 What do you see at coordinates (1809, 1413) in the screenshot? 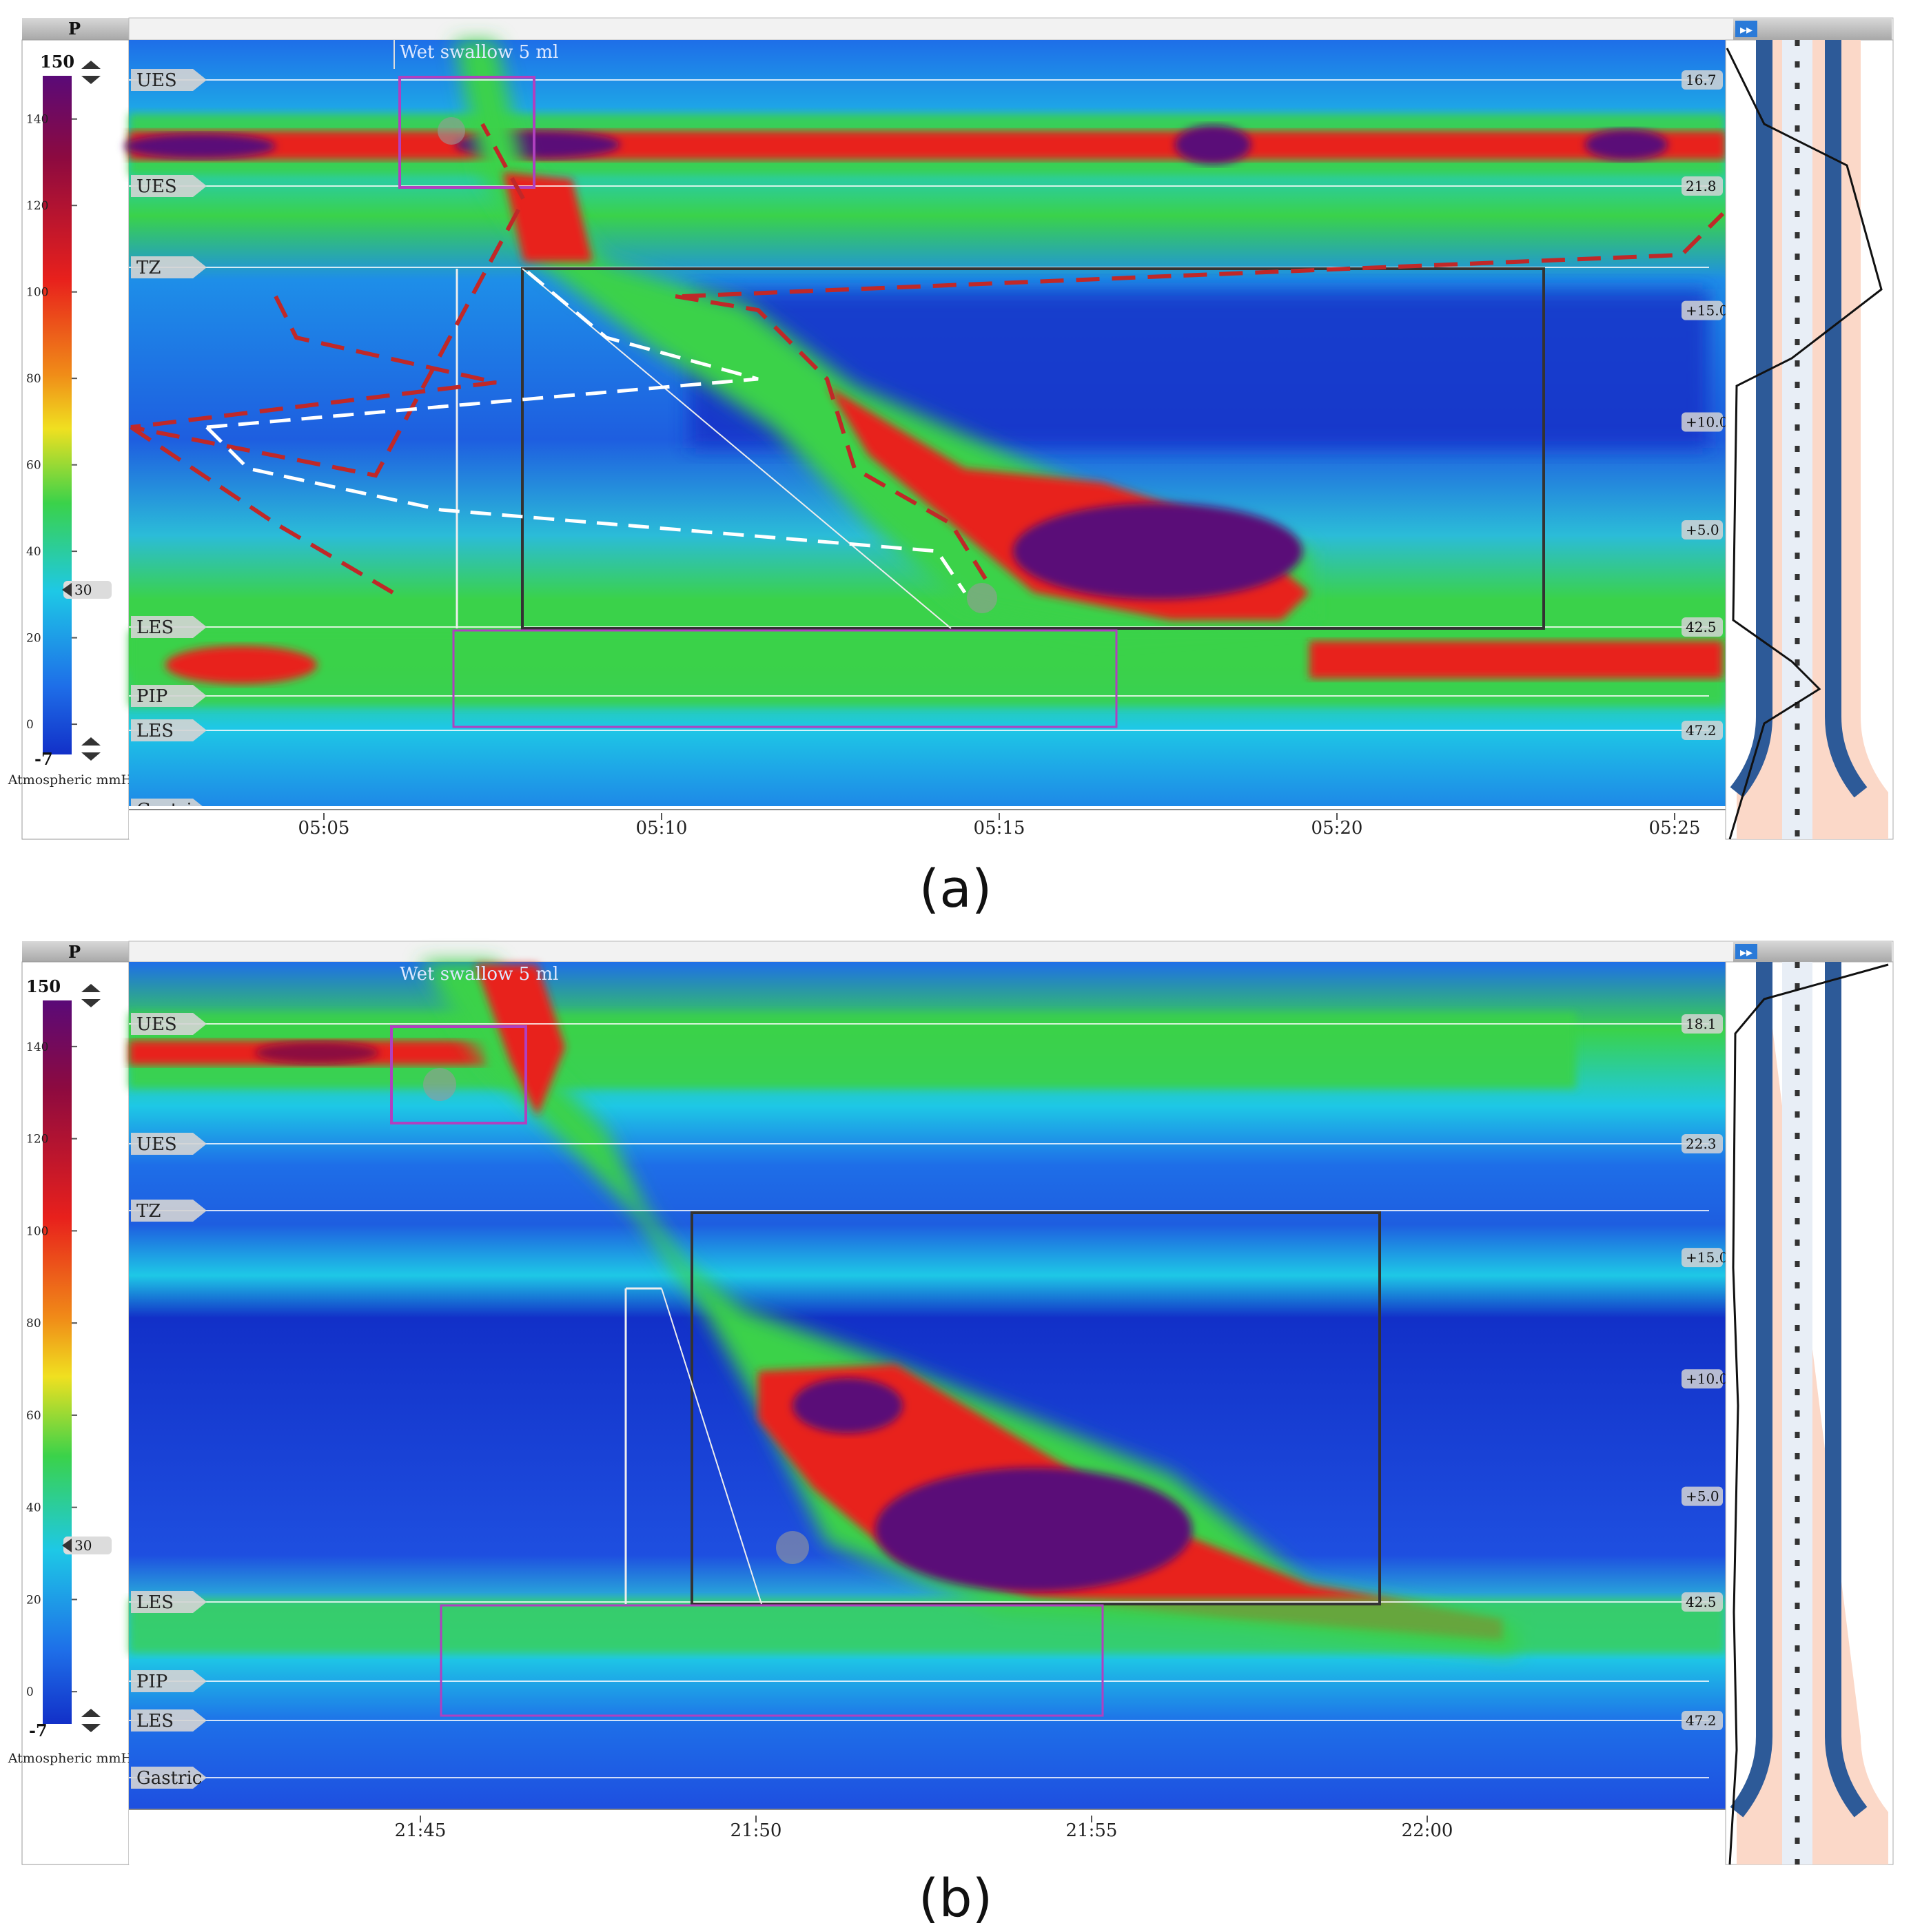
I see `catheter-diagram` at bounding box center [1809, 1413].